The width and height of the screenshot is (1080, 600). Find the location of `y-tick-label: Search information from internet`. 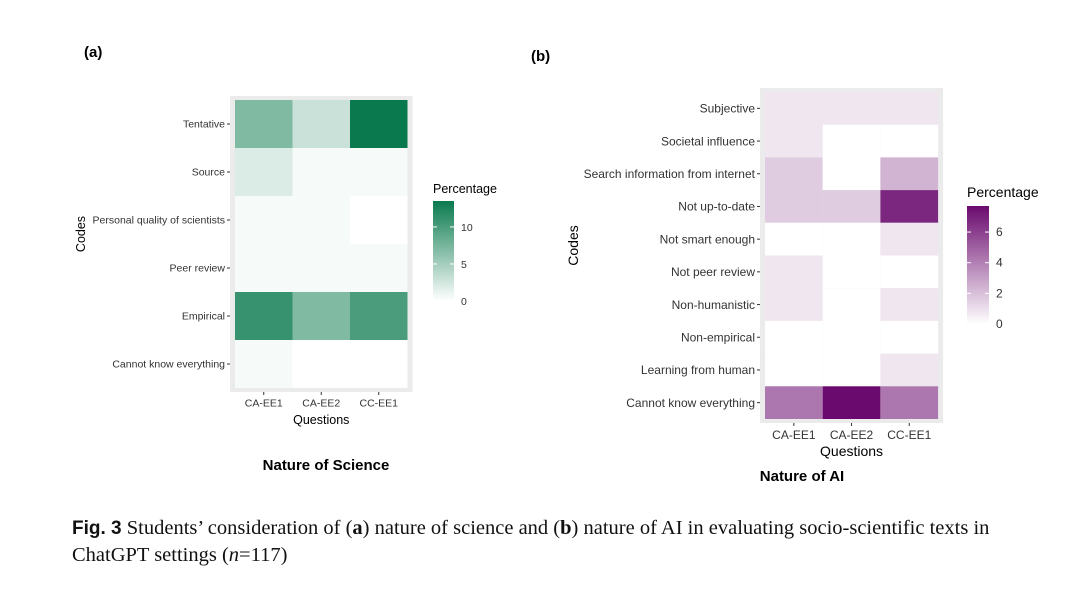

y-tick-label: Search information from internet is located at coordinates (670, 174).